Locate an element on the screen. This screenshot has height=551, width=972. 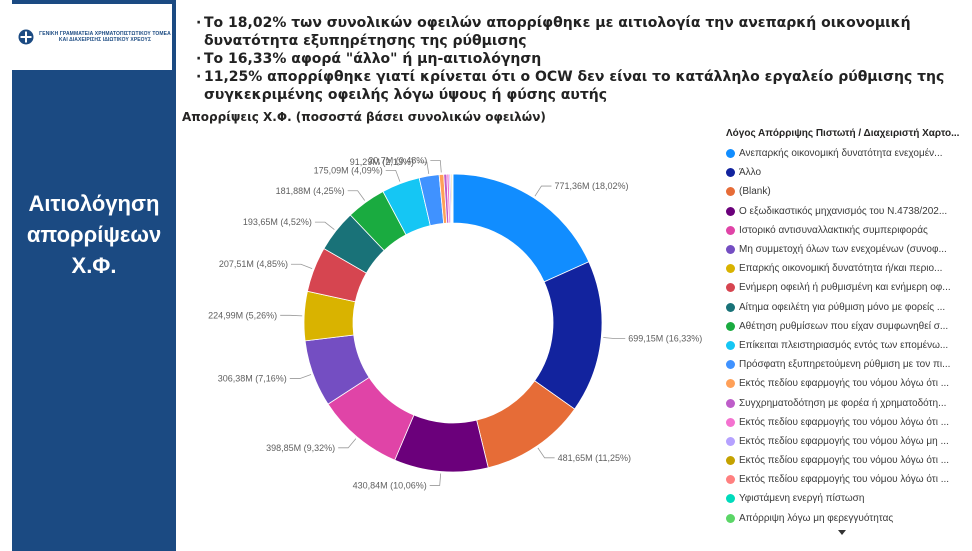
legend-item: Απόρριψη λόγω μη φερεγγυότητας is located at coordinates (846, 518).